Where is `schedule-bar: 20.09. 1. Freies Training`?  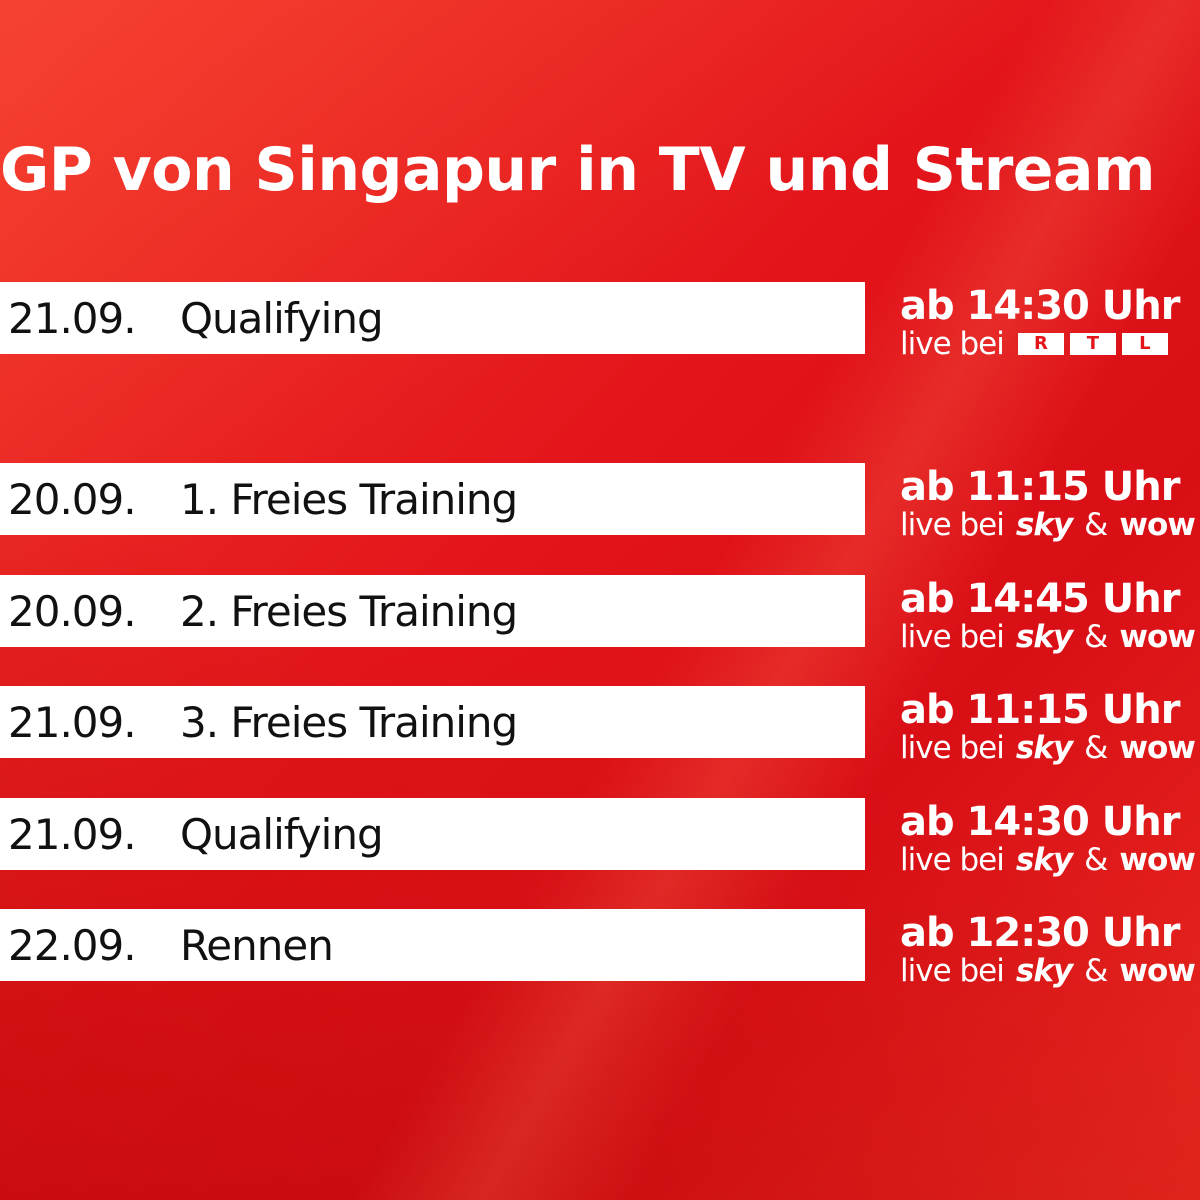 schedule-bar: 20.09. 1. Freies Training is located at coordinates (432, 499).